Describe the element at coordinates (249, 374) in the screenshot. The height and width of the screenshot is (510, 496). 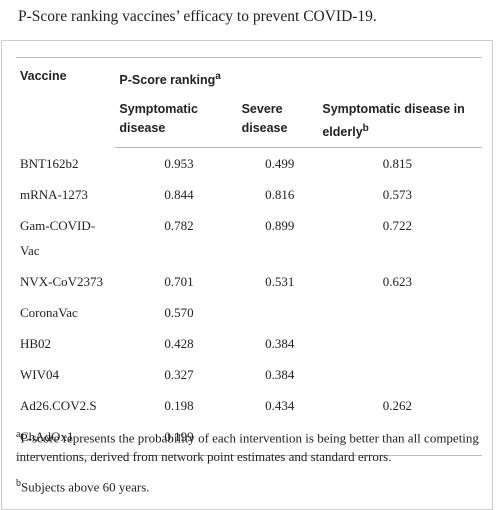
I see `table-row: WIV04 0.327 0.384` at that location.